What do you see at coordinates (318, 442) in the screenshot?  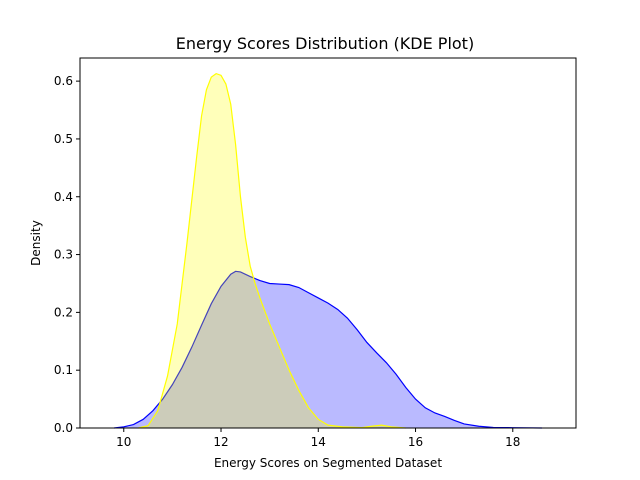 I see `x-tick-label: 14` at bounding box center [318, 442].